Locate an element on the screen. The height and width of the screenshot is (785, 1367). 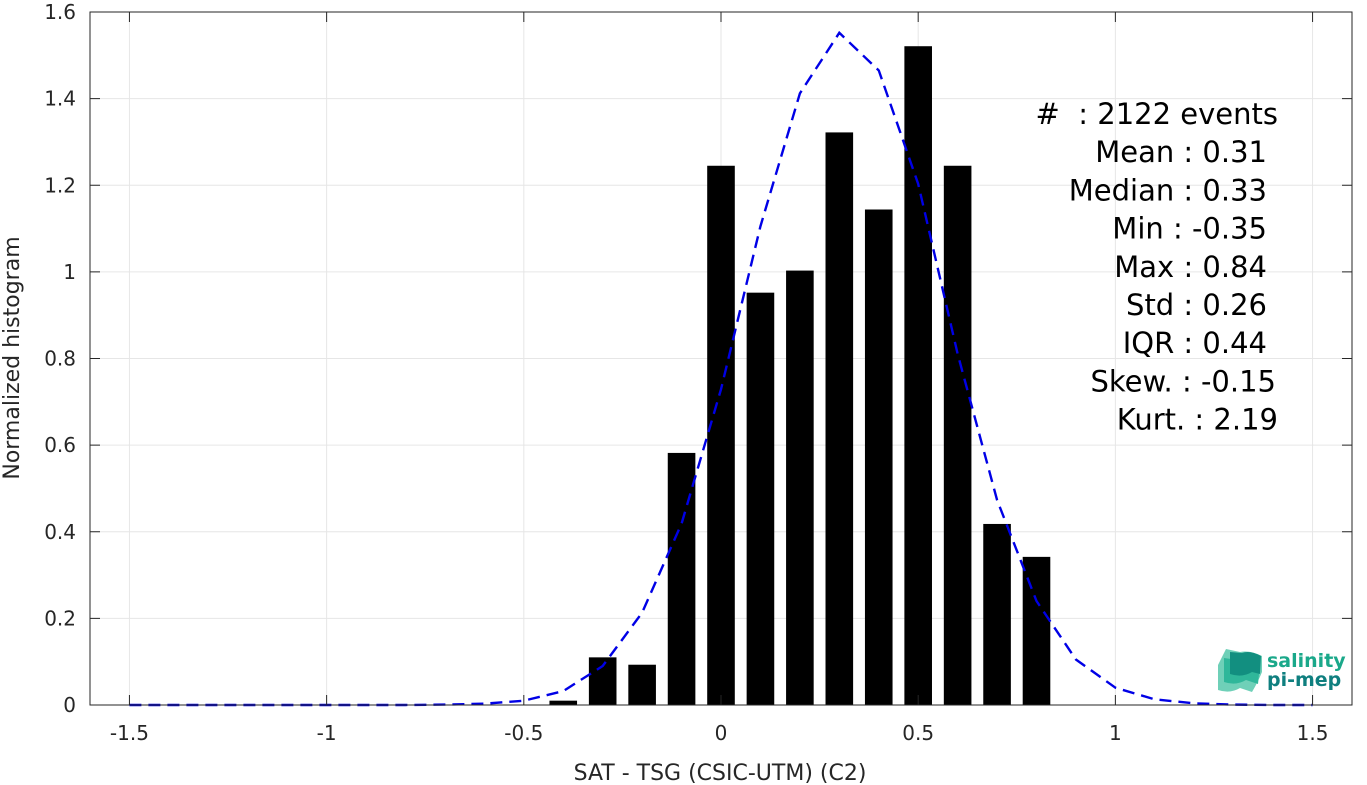
stat-line: Median : 0.33 is located at coordinates (1168, 190).